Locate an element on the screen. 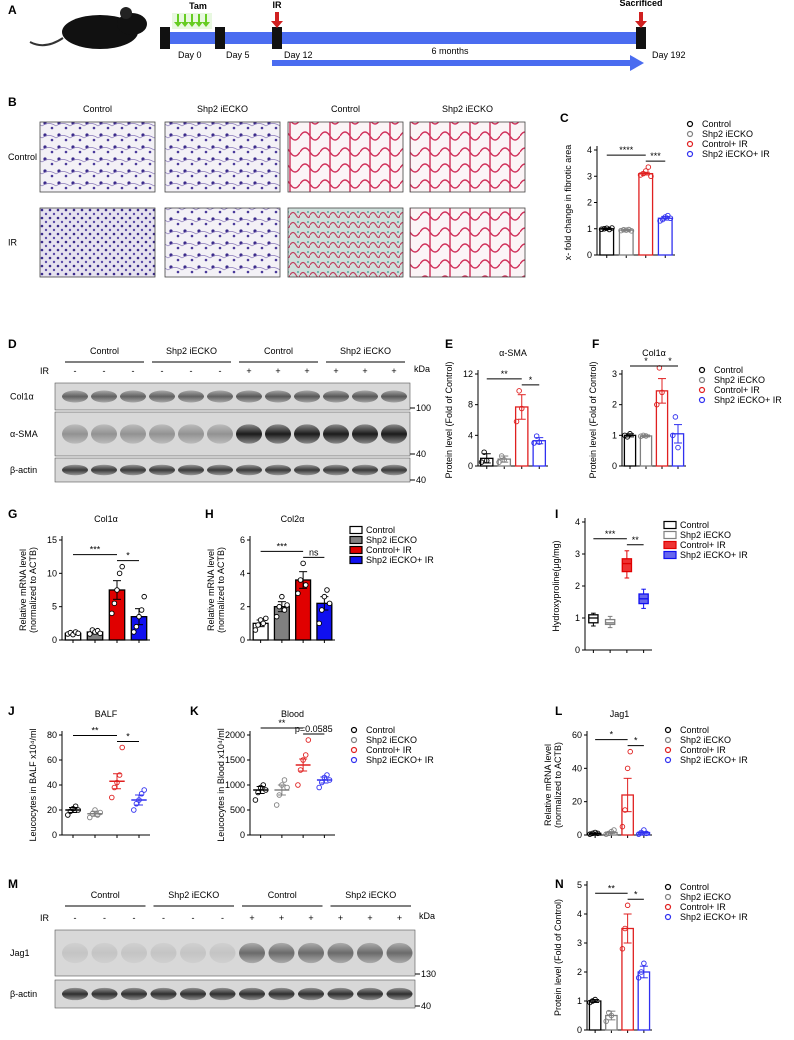 This screenshot has width=794, height=1040. panel-letter: N is located at coordinates (559, 884).